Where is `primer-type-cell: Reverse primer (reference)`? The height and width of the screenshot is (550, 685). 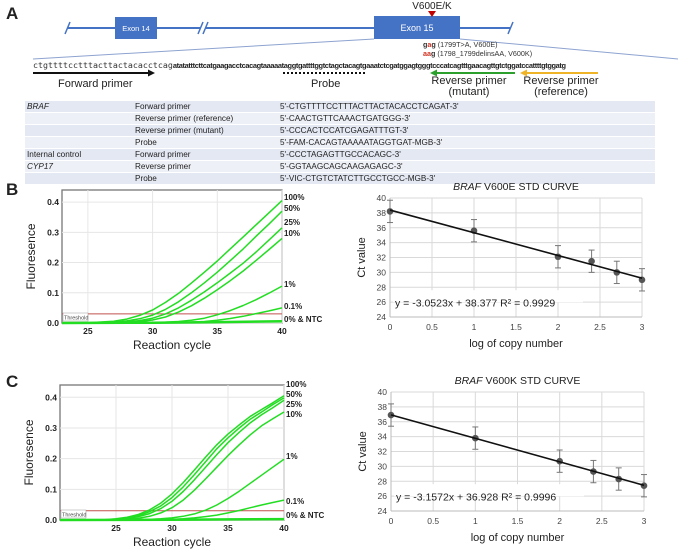 primer-type-cell: Reverse primer (reference) is located at coordinates (205, 118).